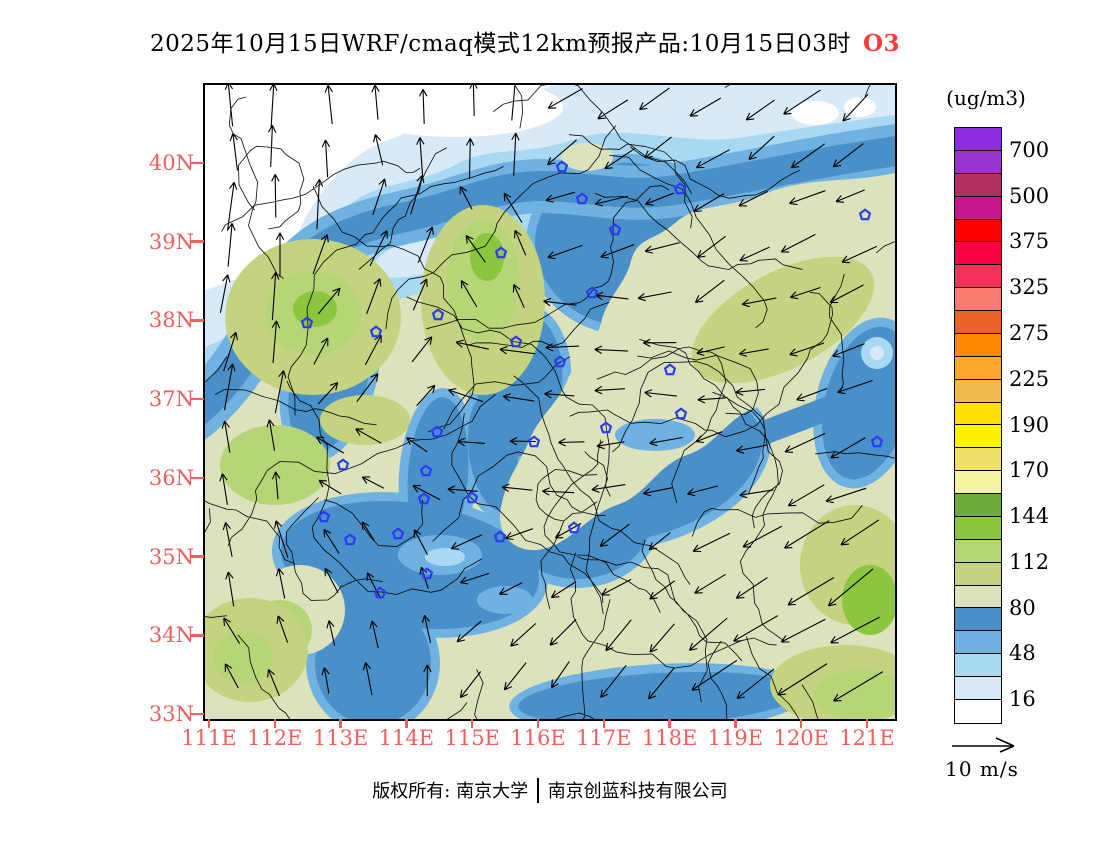  Describe the element at coordinates (604, 738) in the screenshot. I see `longitude-label: 117E` at that location.